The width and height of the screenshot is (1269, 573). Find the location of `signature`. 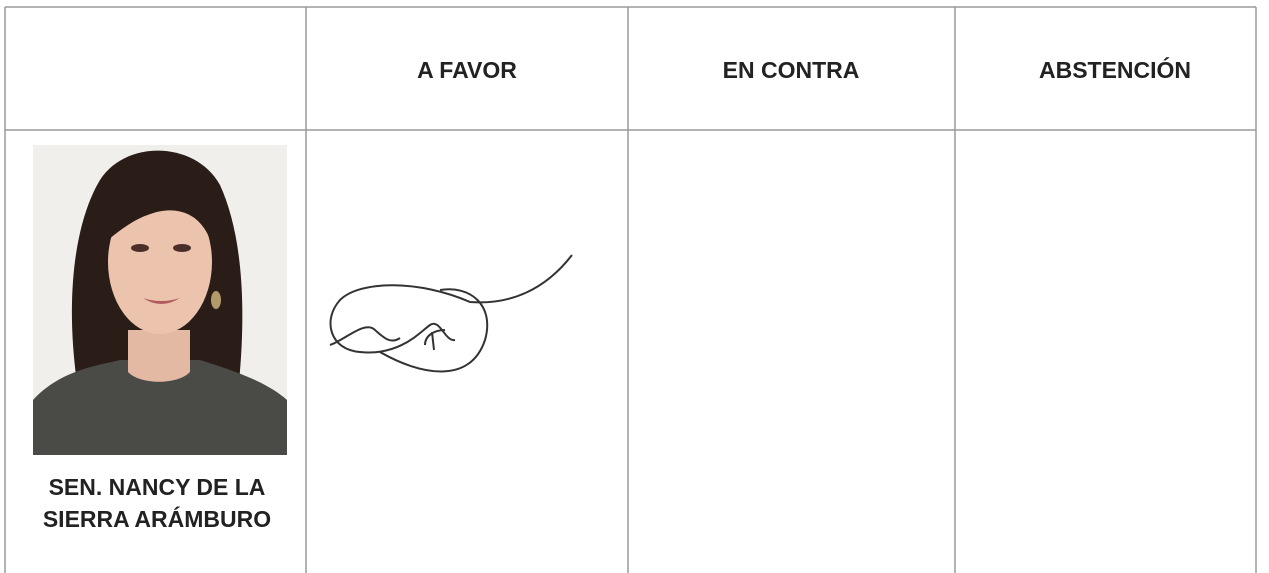

signature is located at coordinates (451, 313).